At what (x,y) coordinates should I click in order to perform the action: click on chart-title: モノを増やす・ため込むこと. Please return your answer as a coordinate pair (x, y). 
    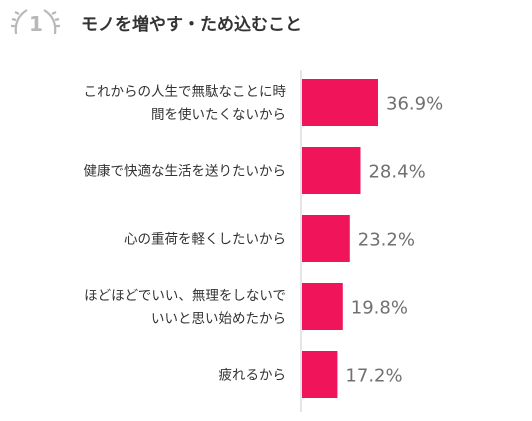
    Looking at the image, I should click on (191, 24).